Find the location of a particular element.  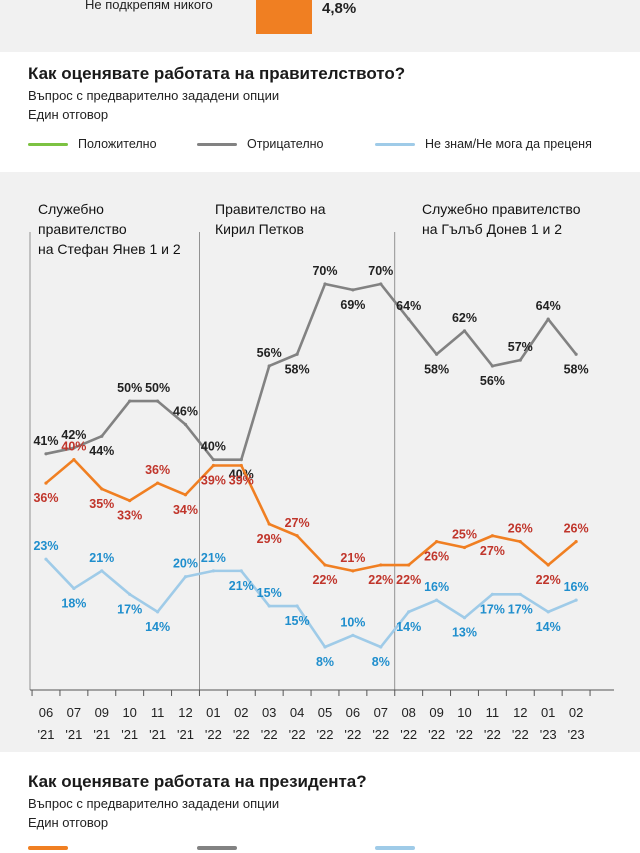

x-tick-month-label: 08 is located at coordinates (408, 712).